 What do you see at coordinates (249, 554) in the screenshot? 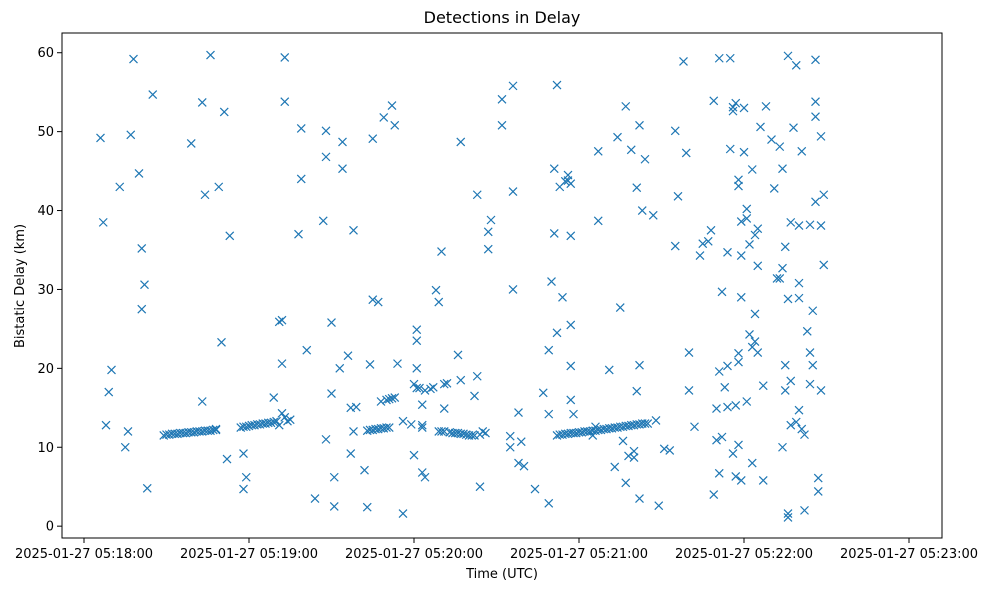
I see `x-tick-label: 2025-01-27 05:19:00` at bounding box center [249, 554].